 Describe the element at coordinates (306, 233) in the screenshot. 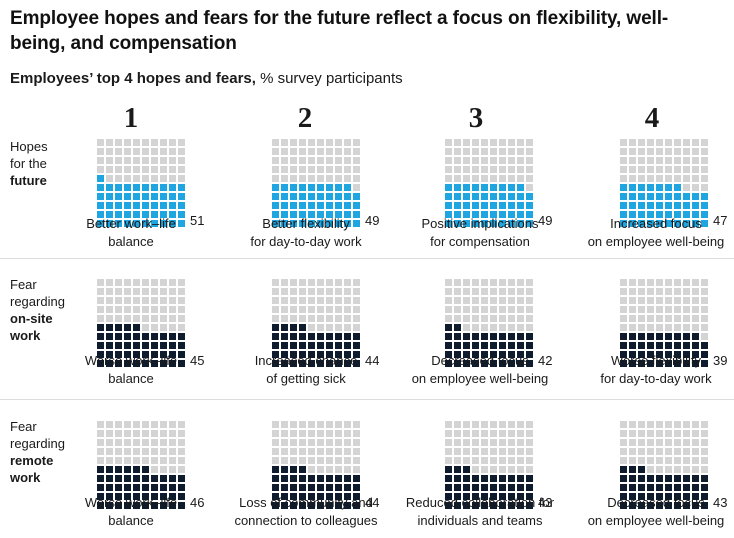

I see `item-caption: Better flexibility for day-to-day work` at that location.